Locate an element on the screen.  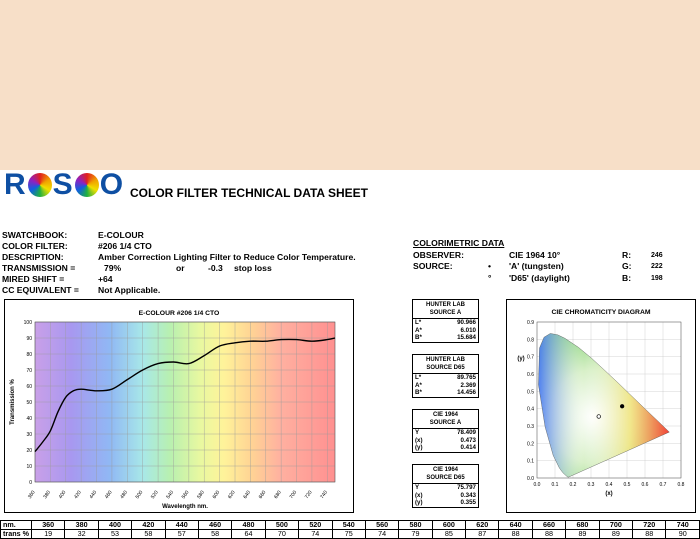
y-tick-label: 30 is located at coordinates (29, 435).